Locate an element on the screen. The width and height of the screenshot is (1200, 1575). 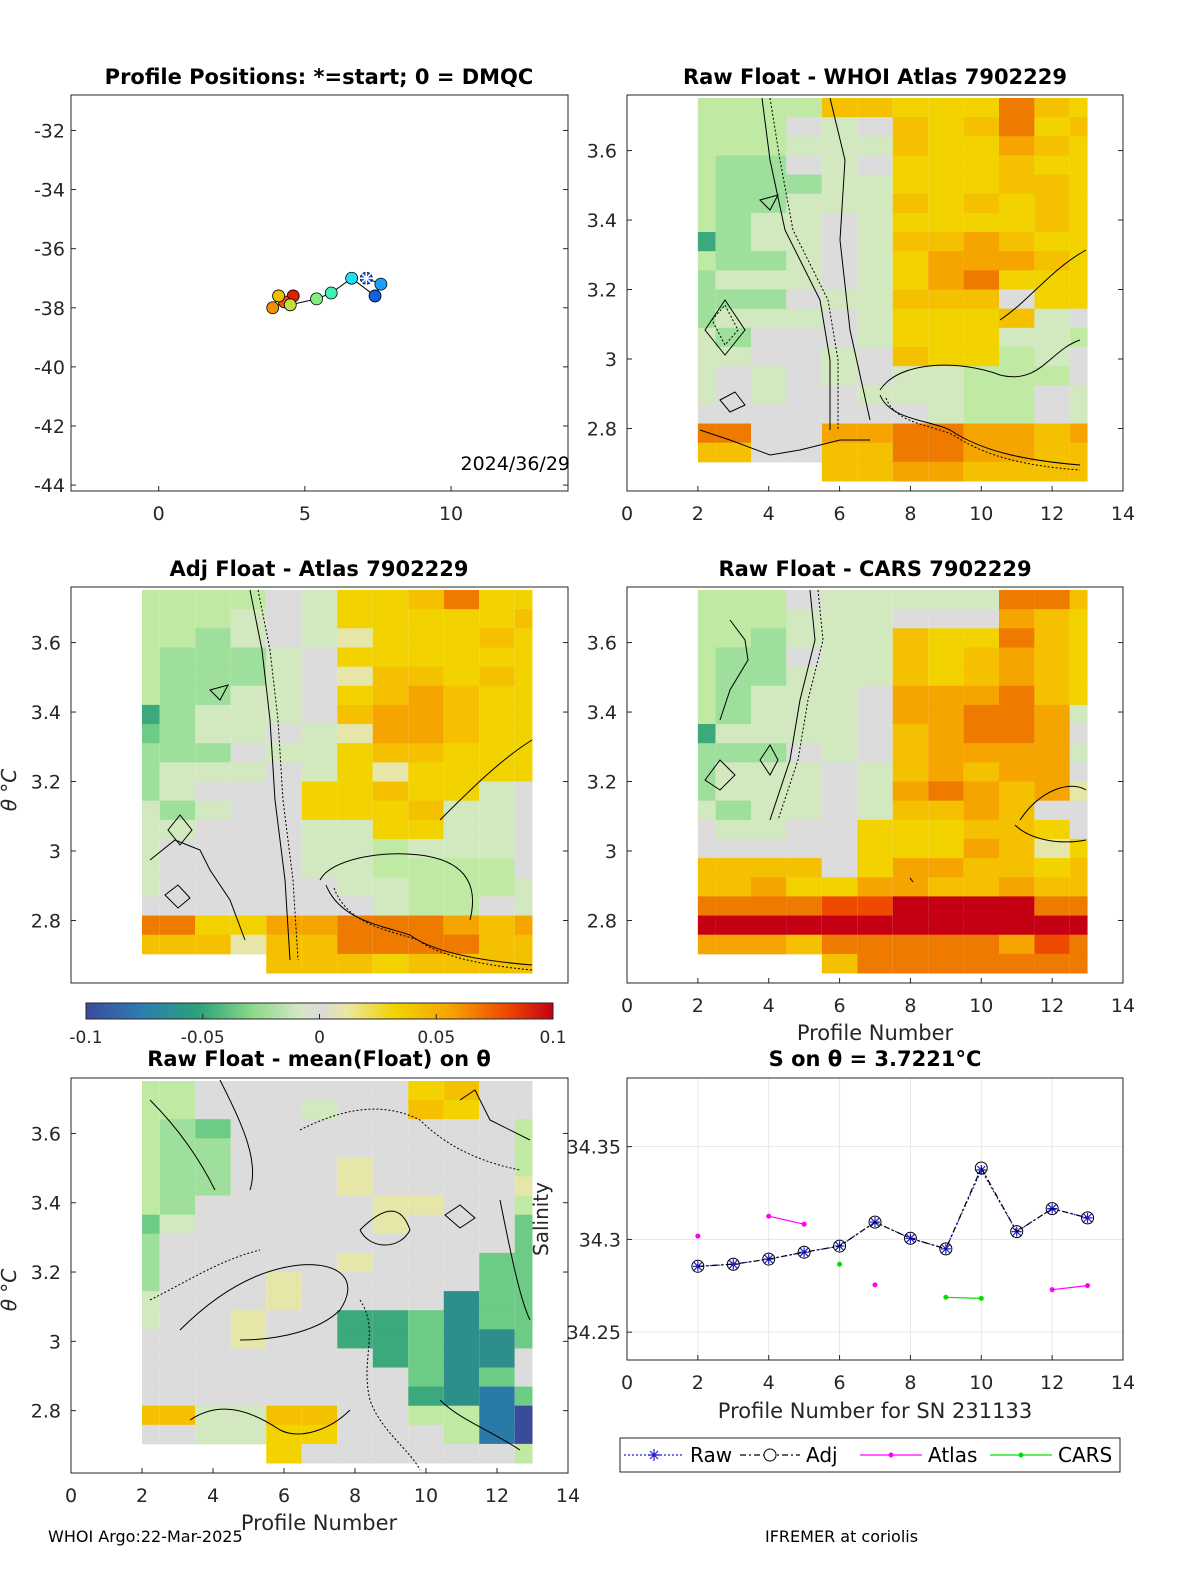
salinity-ylabel: Salinity is located at coordinates (541, 1219).